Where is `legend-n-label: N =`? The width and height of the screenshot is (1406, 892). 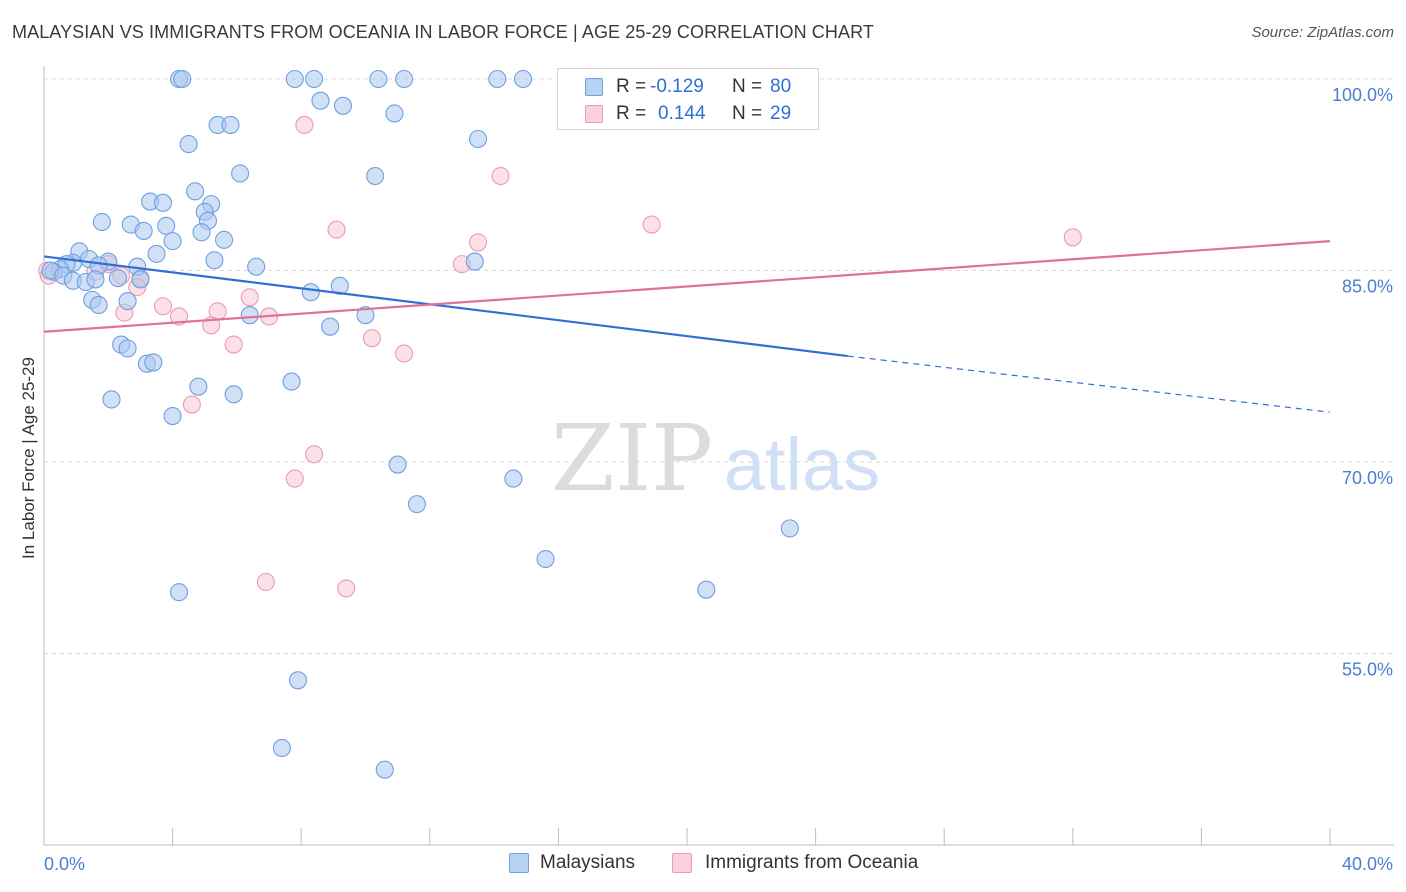
legend-n-label: N = is located at coordinates (747, 86).